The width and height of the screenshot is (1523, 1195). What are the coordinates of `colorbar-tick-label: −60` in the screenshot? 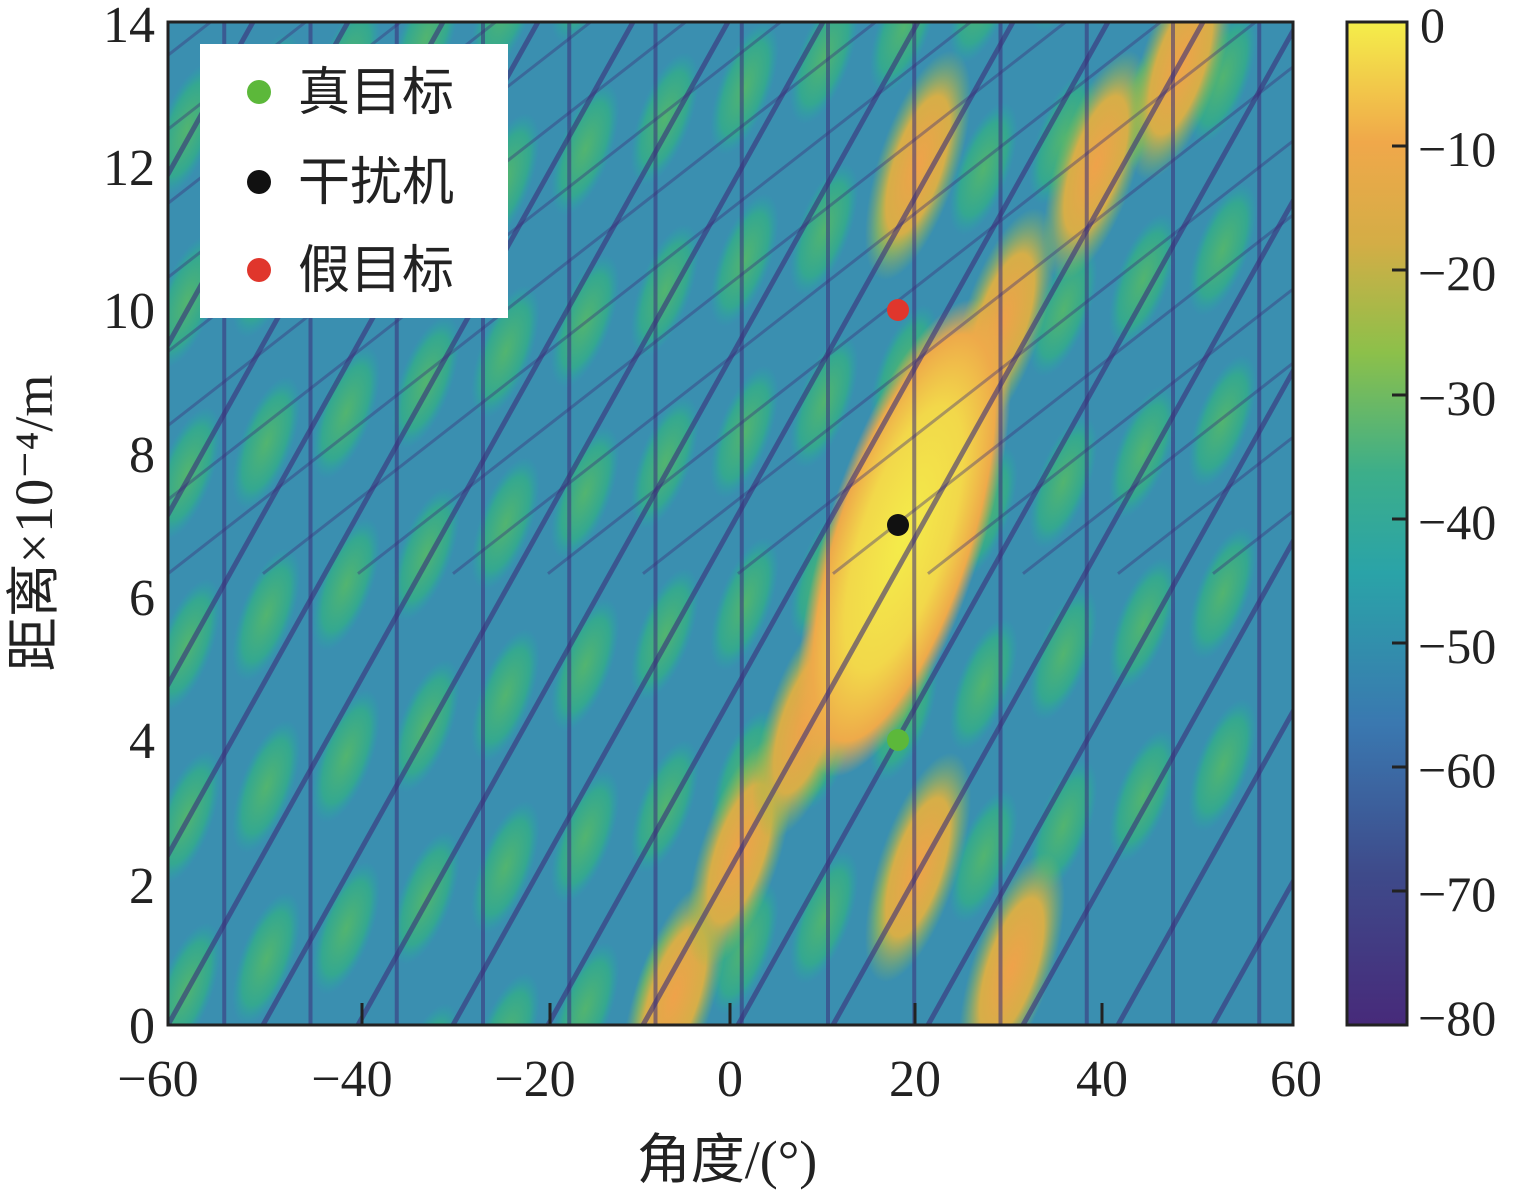 It's located at (1457, 770).